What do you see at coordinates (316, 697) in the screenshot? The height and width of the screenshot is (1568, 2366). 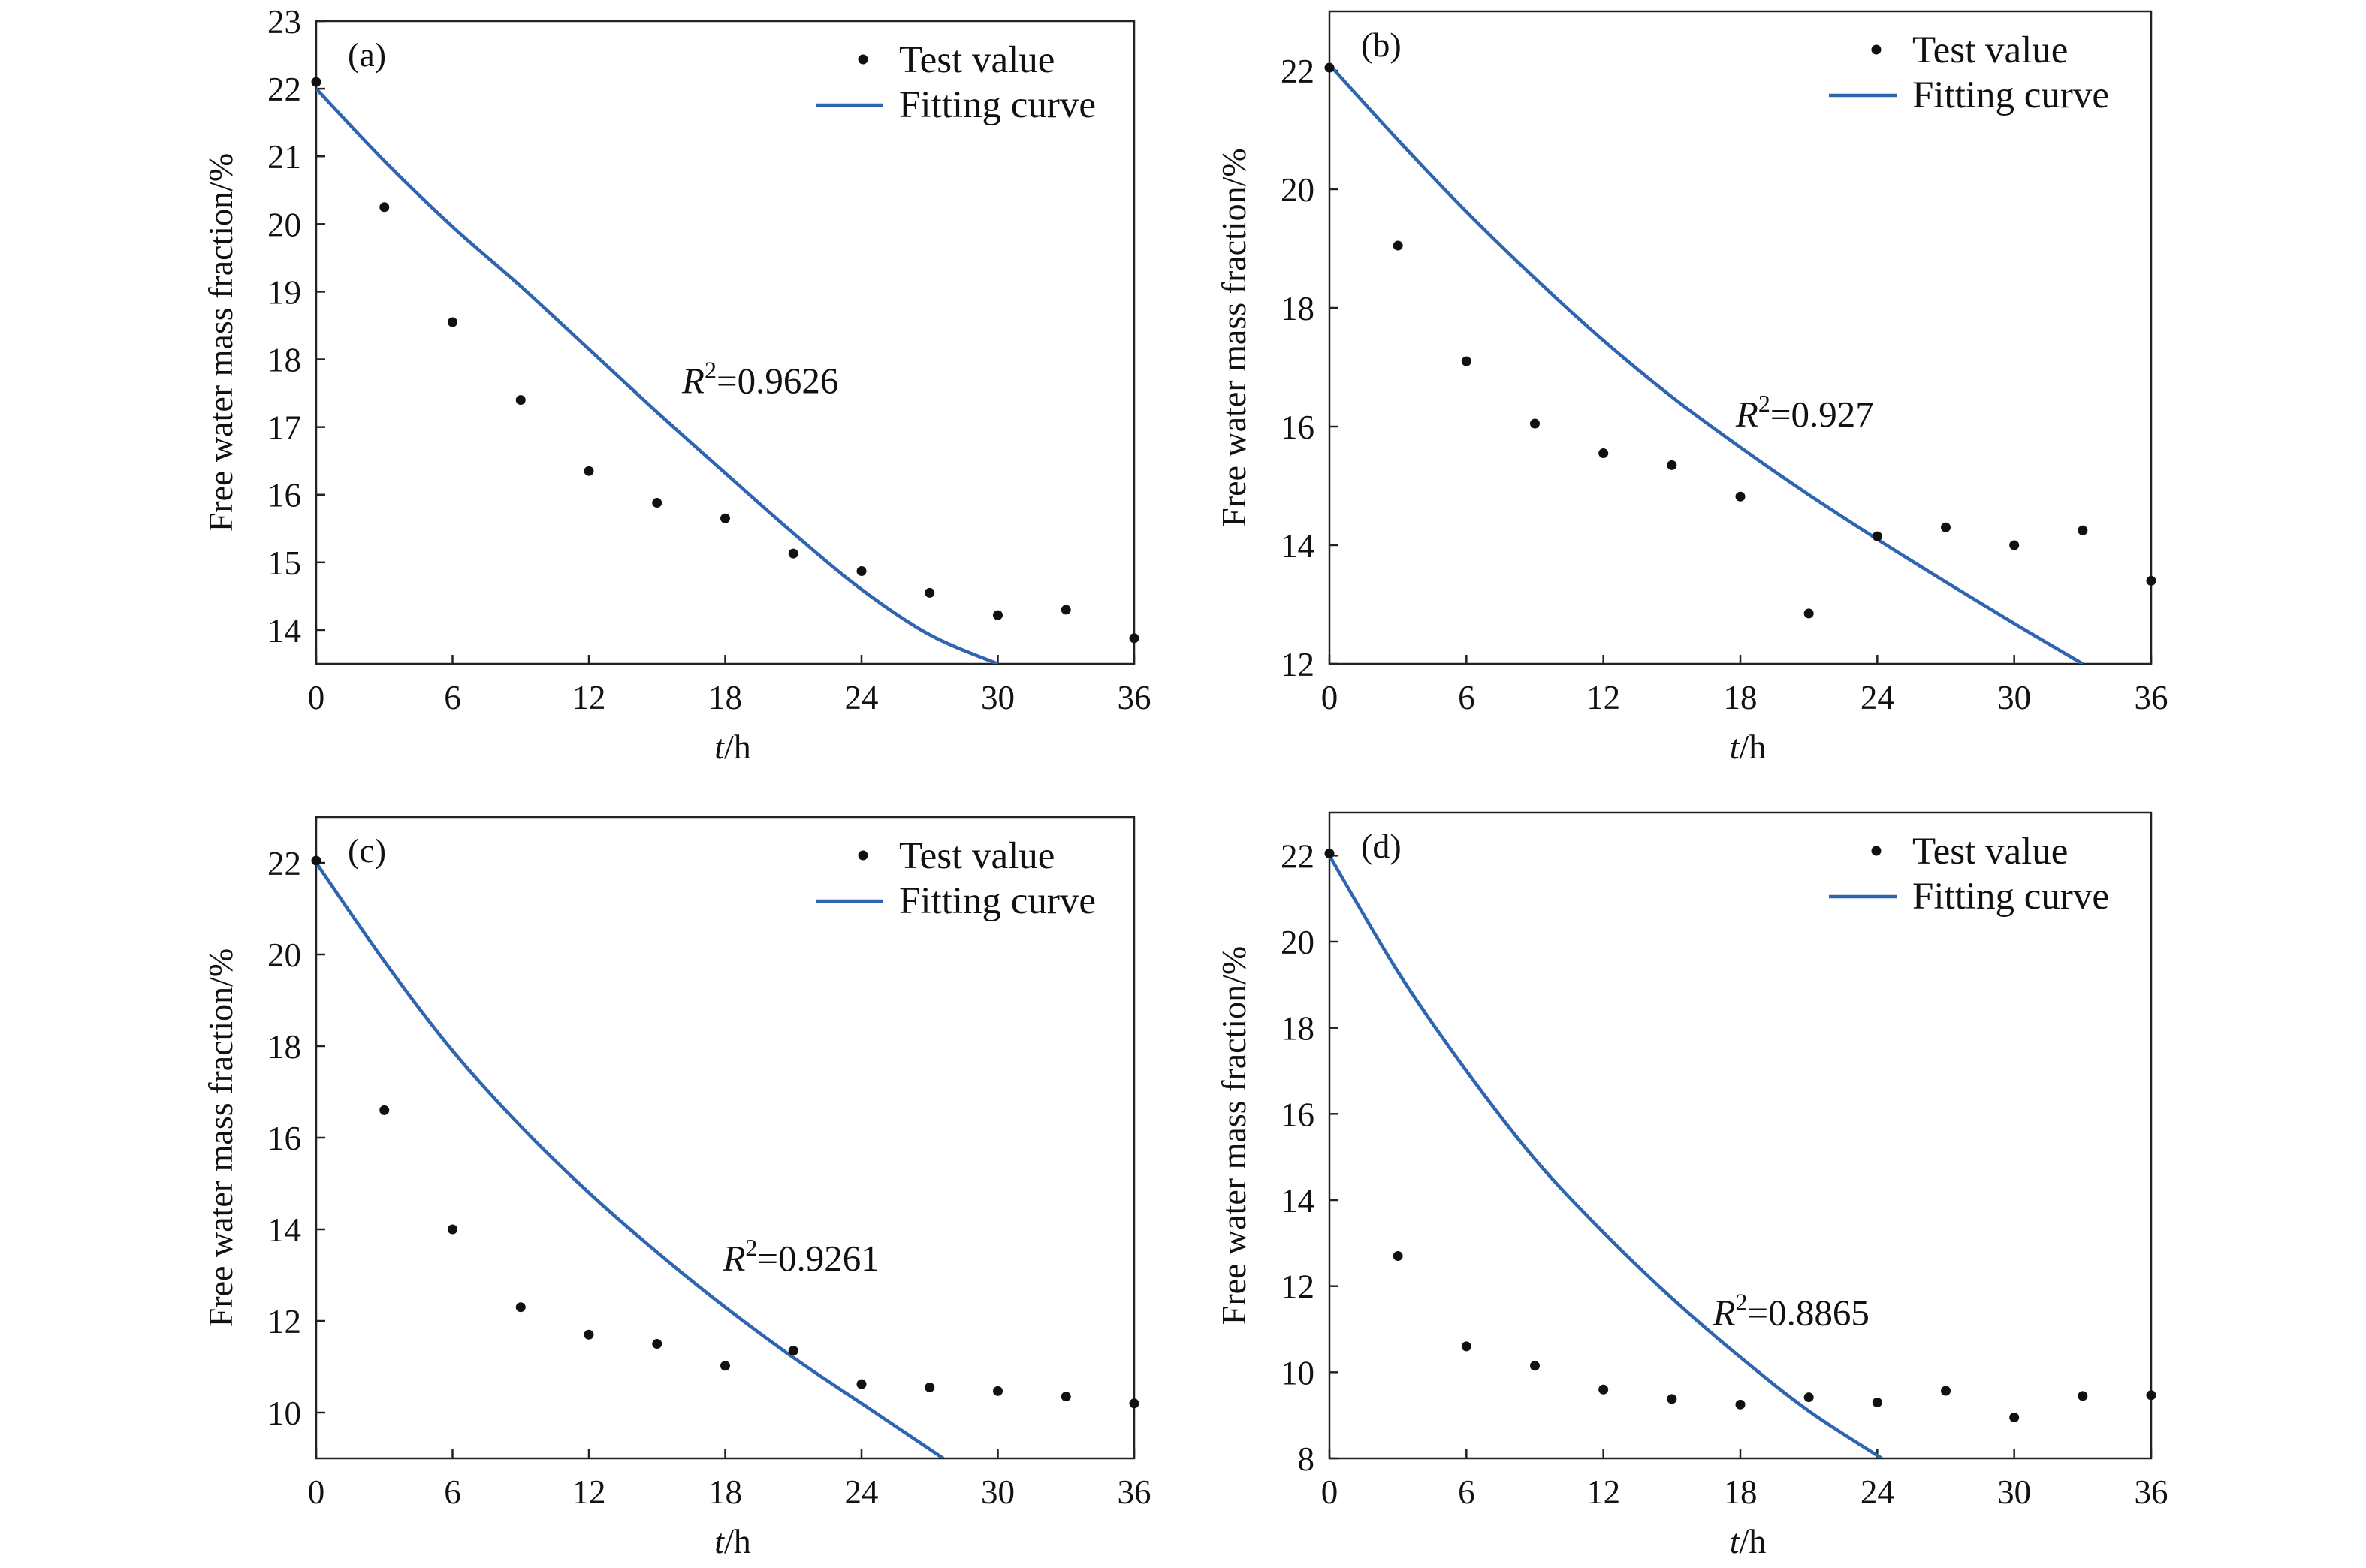 I see `x-tick-label: 0` at bounding box center [316, 697].